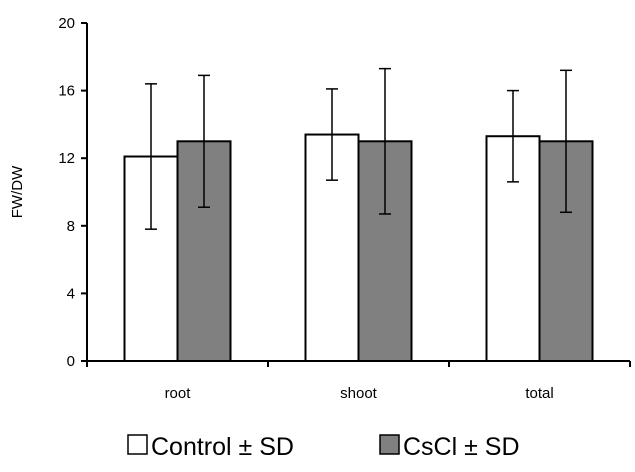 The height and width of the screenshot is (472, 635). I want to click on y-tick-label: 20, so click(66, 23).